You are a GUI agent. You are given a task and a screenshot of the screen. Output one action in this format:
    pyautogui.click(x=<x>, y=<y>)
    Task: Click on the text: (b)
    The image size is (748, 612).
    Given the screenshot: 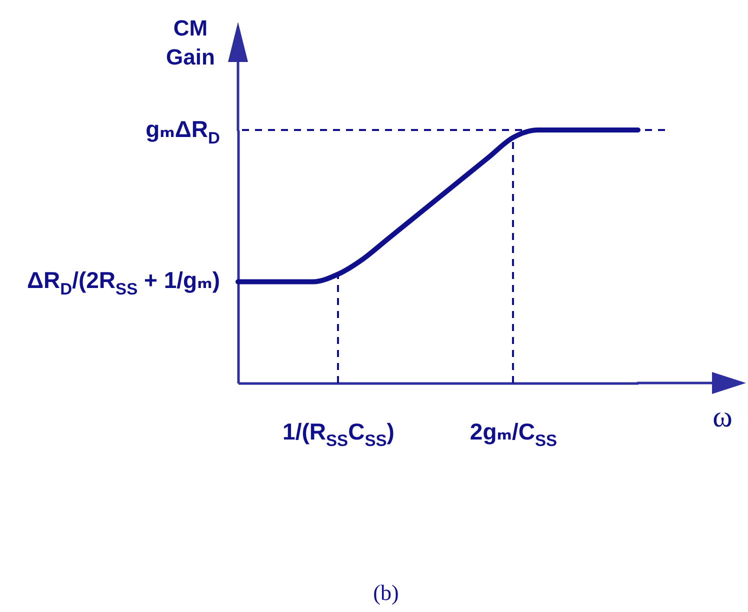 What is the action you would take?
    pyautogui.click(x=386, y=592)
    